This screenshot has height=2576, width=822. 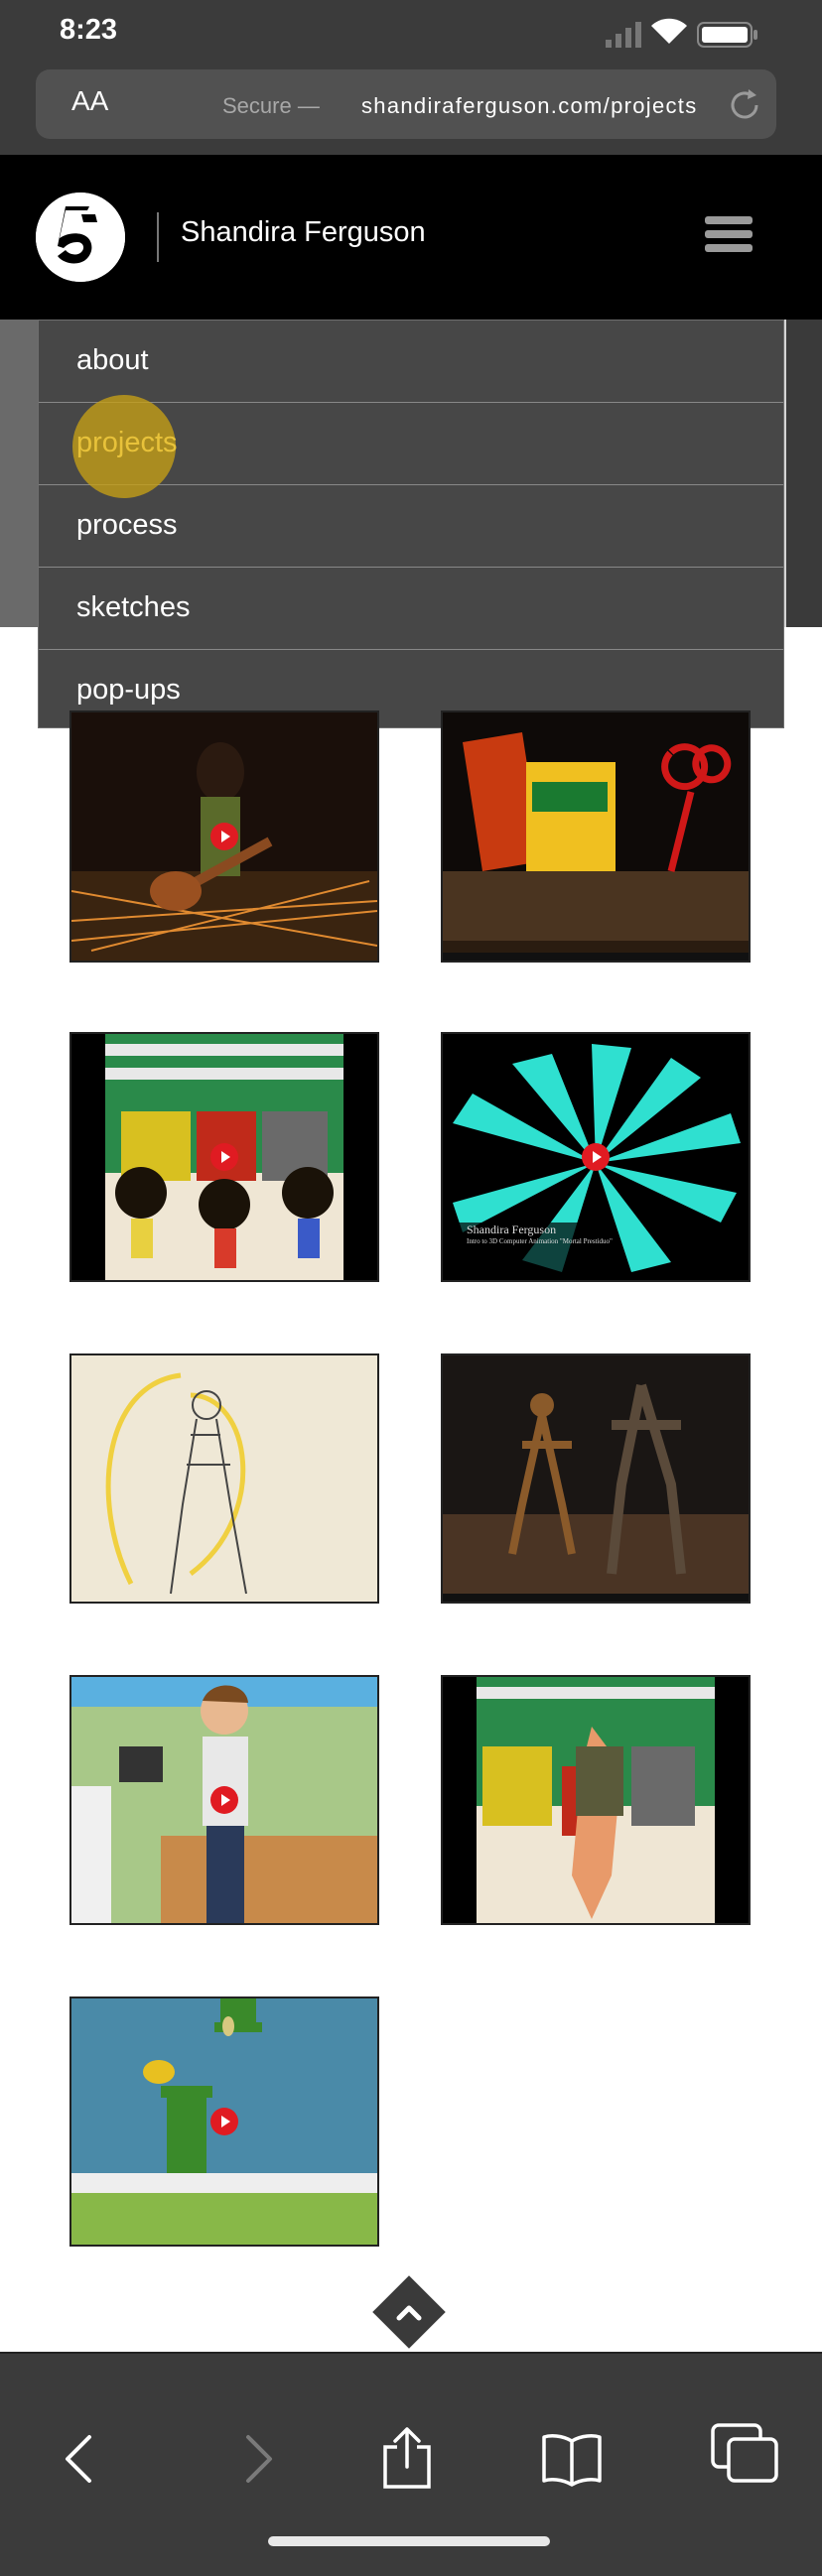 I want to click on menu-item-label: projects, so click(x=127, y=443).